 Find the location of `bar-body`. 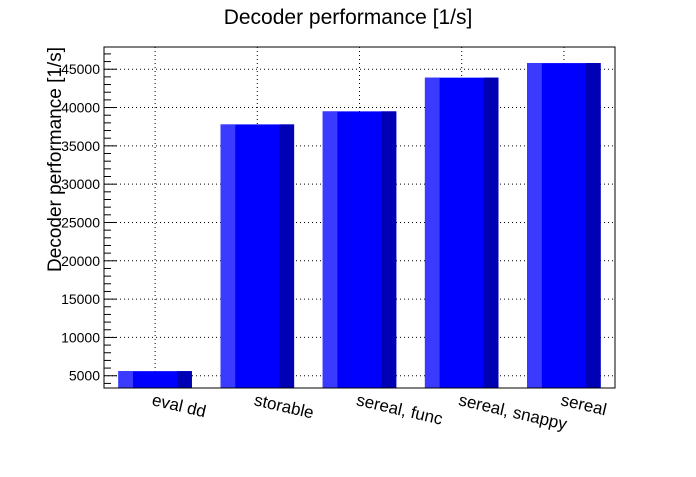

bar-body is located at coordinates (155, 379).